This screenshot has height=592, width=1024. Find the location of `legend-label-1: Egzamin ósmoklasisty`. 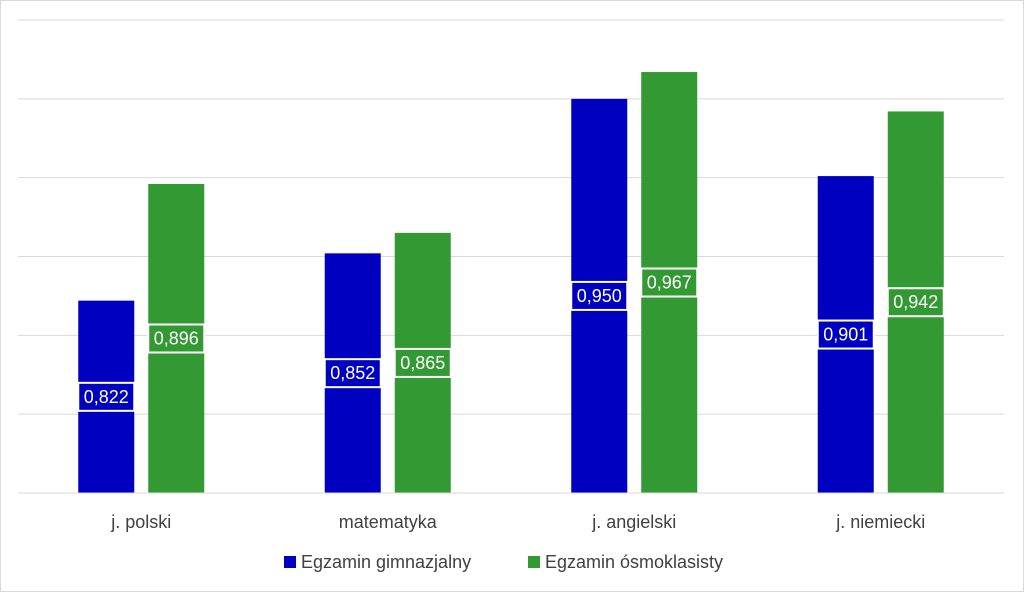

legend-label-1: Egzamin ósmoklasisty is located at coordinates (634, 562).